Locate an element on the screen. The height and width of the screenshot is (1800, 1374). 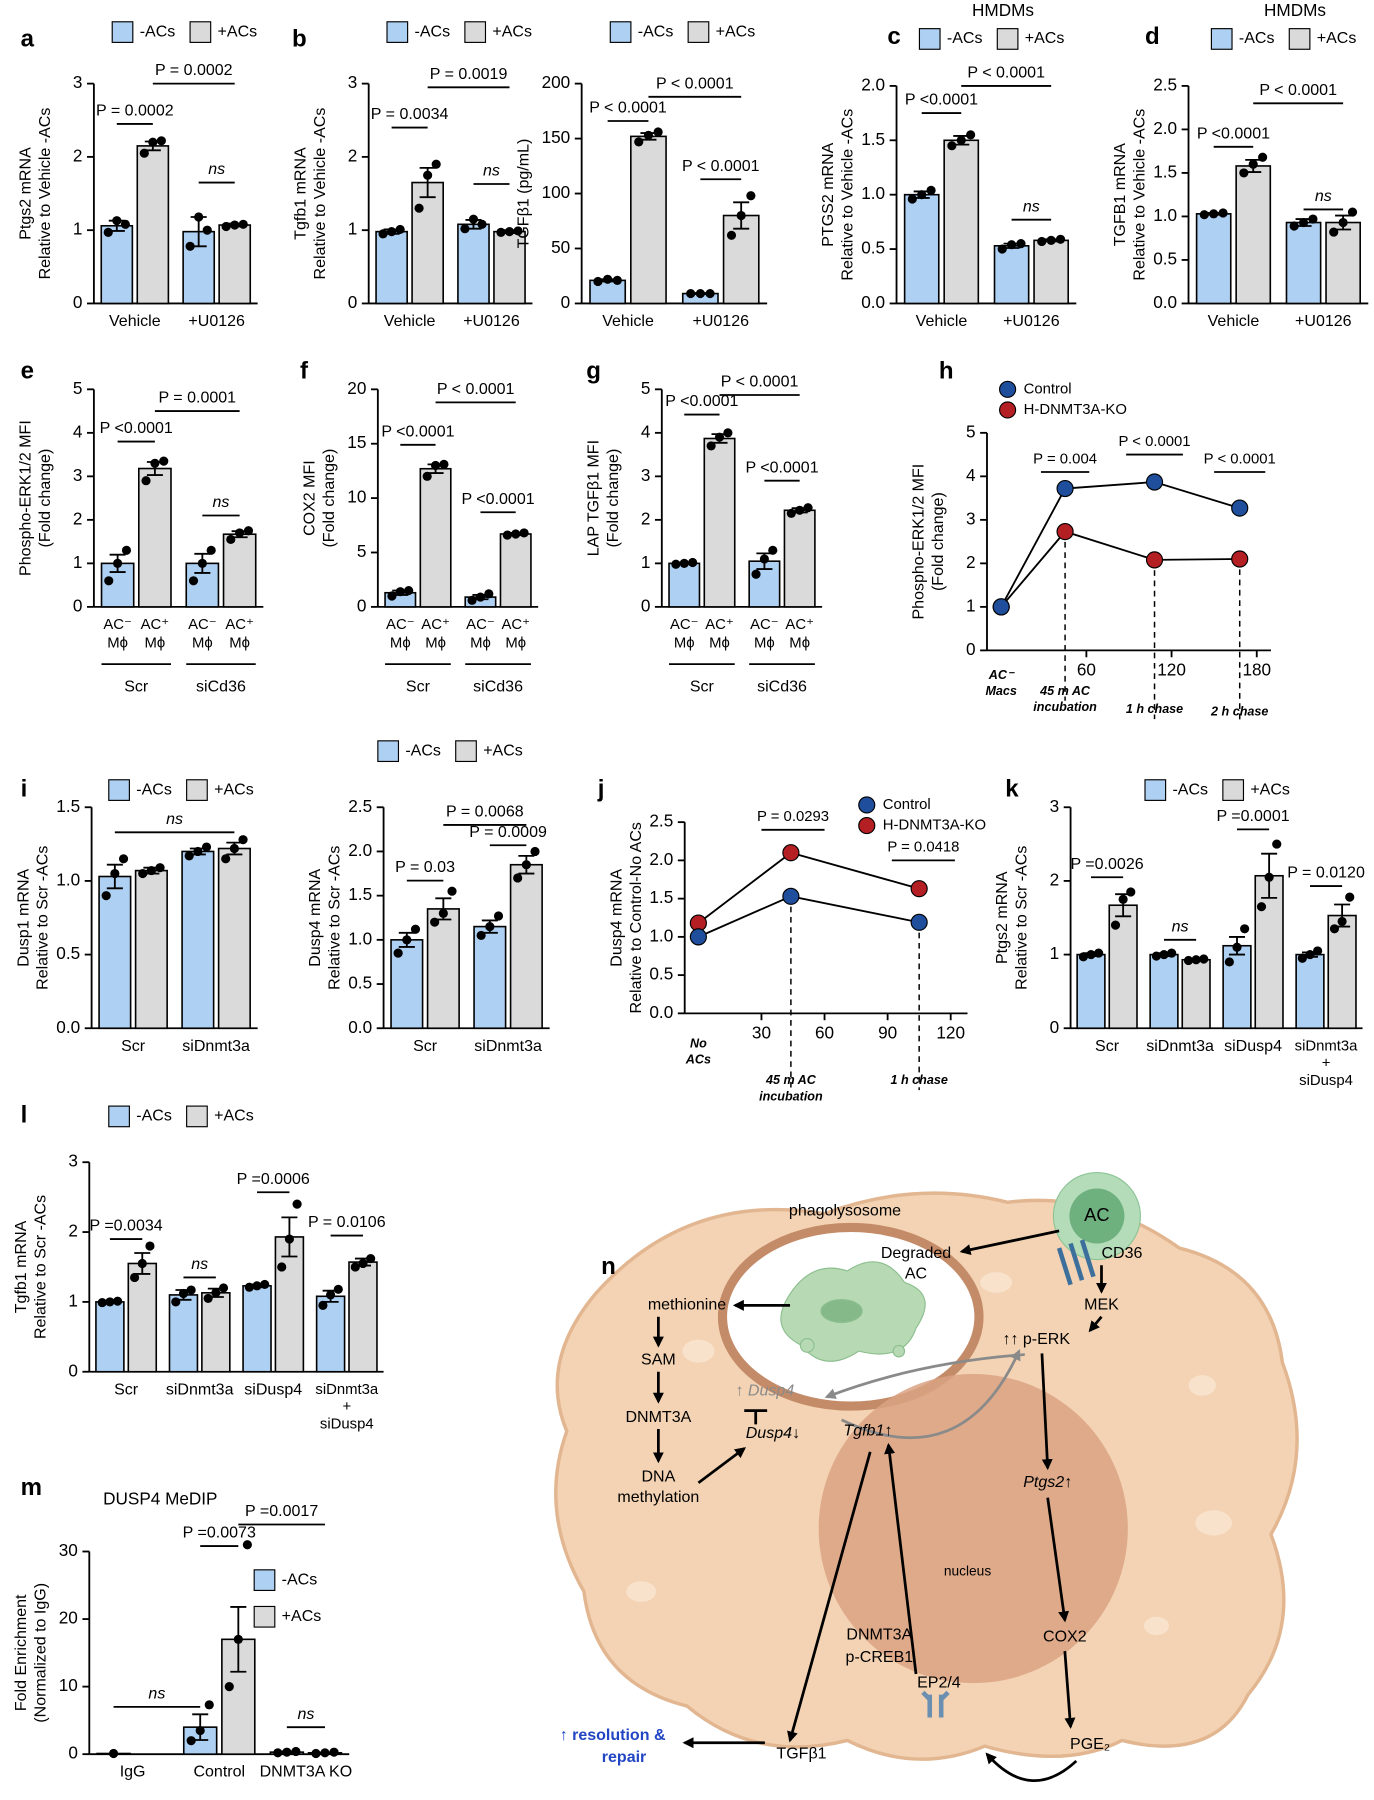
panel-label: c is located at coordinates (893, 36).